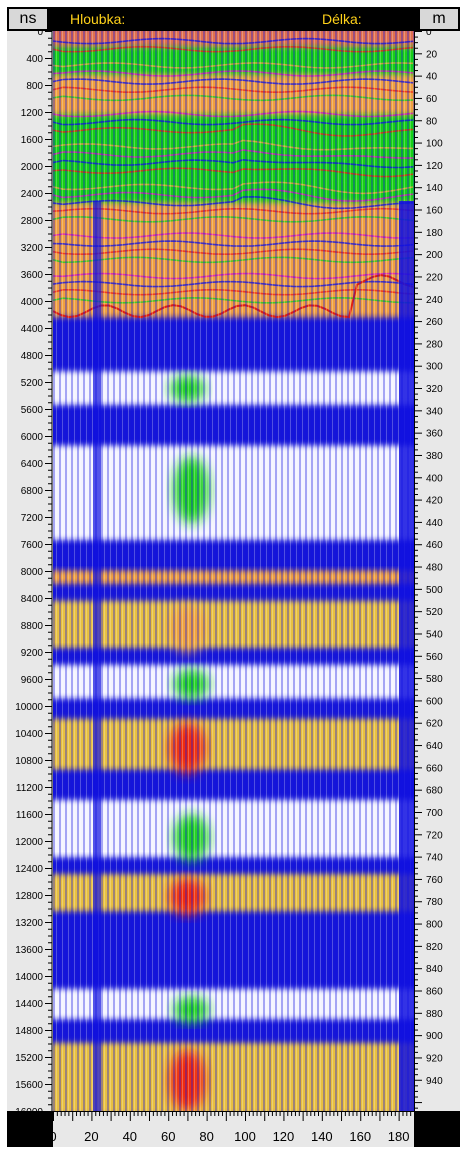 The image size is (467, 1152). I want to click on bottom-tick-label: 160, so click(360, 1136).